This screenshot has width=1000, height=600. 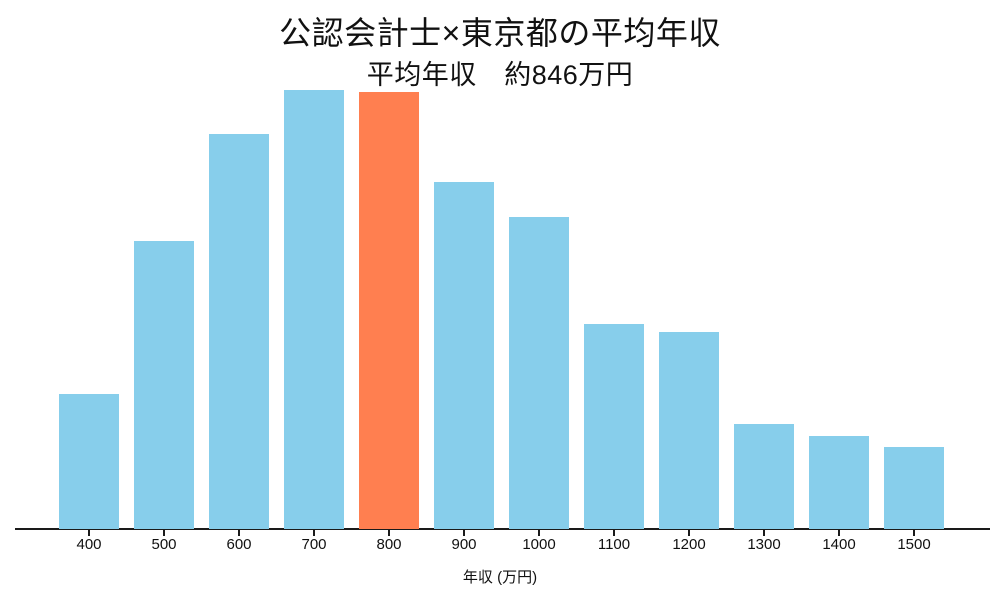 I want to click on x-tick-label-900: 900, so click(x=464, y=544).